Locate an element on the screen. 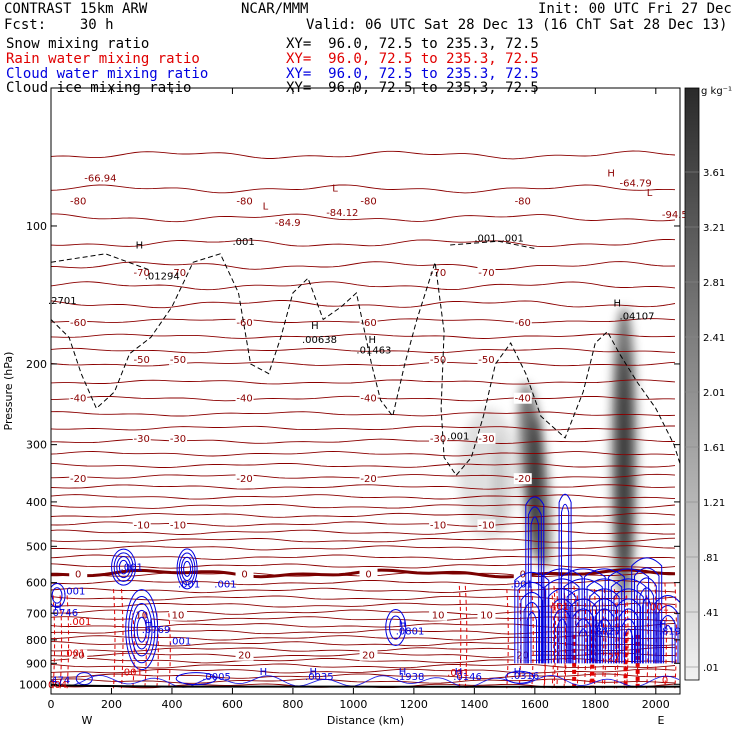  x-tick-label: 0 is located at coordinates (51, 704).